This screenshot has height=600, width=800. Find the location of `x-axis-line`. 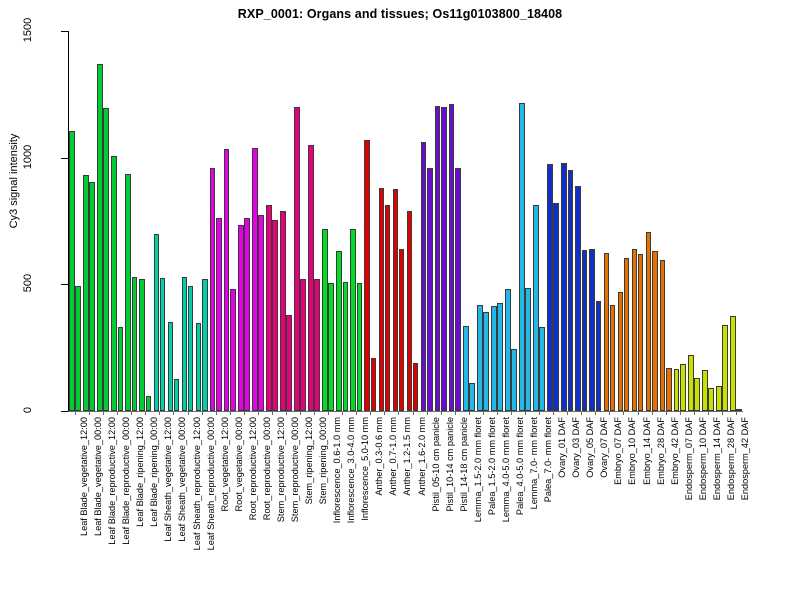

x-axis-line is located at coordinates (405, 411).